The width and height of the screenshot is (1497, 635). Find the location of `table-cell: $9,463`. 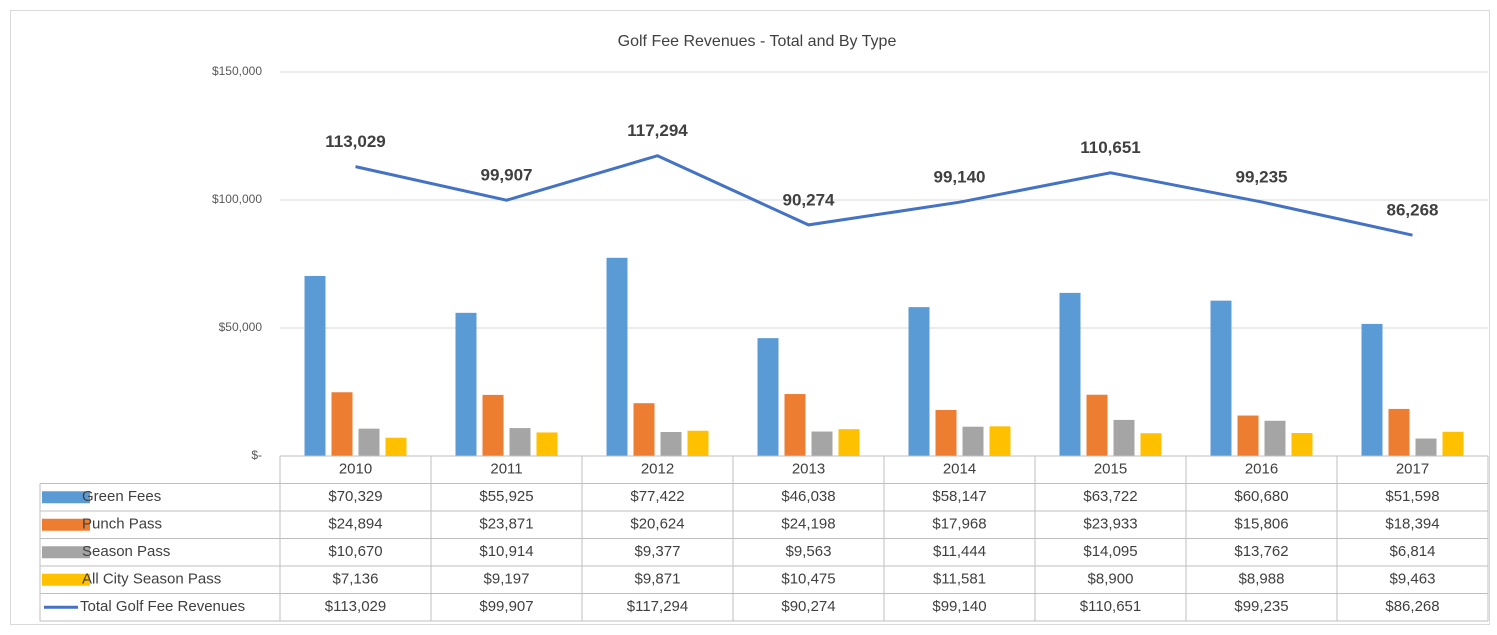

table-cell: $9,463 is located at coordinates (1413, 579).